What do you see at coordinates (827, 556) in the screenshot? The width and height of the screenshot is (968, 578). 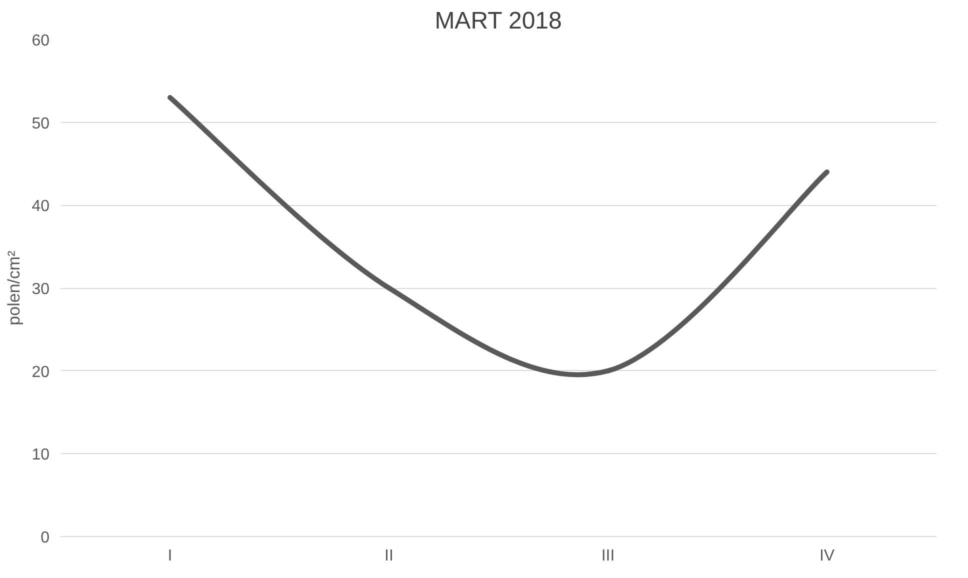 I see `x-tick-label: IV` at bounding box center [827, 556].